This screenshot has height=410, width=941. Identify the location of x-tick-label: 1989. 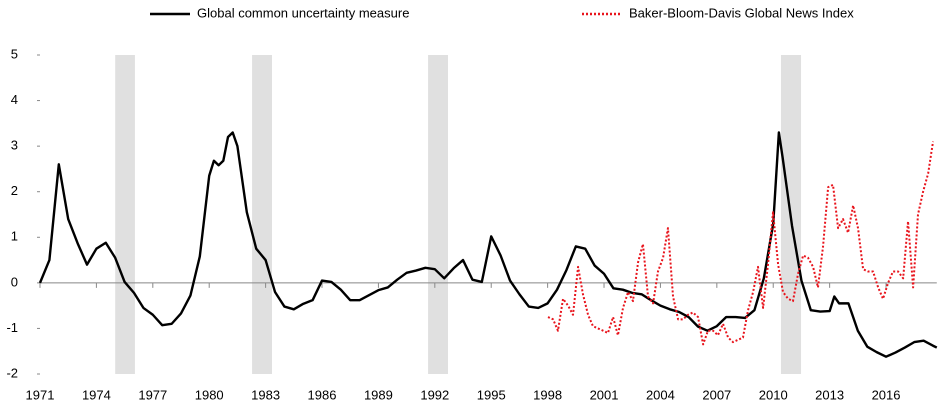
(378, 394).